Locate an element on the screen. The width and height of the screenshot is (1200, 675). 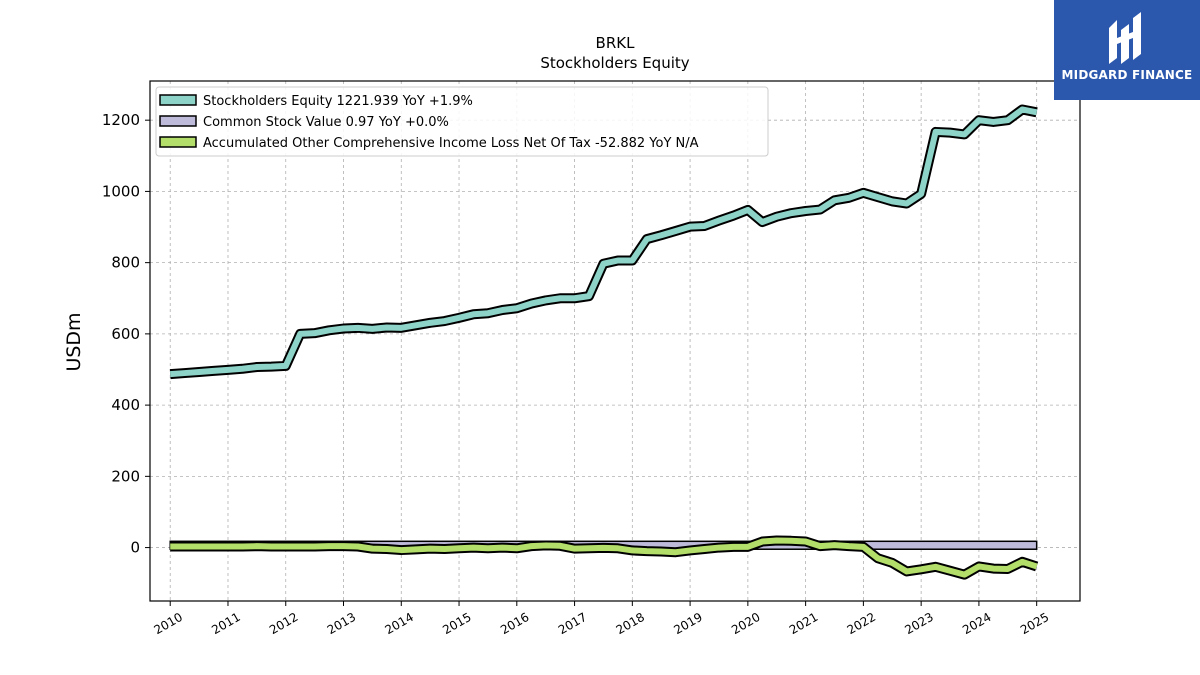
x-tick-label: 2018 is located at coordinates (630, 623).